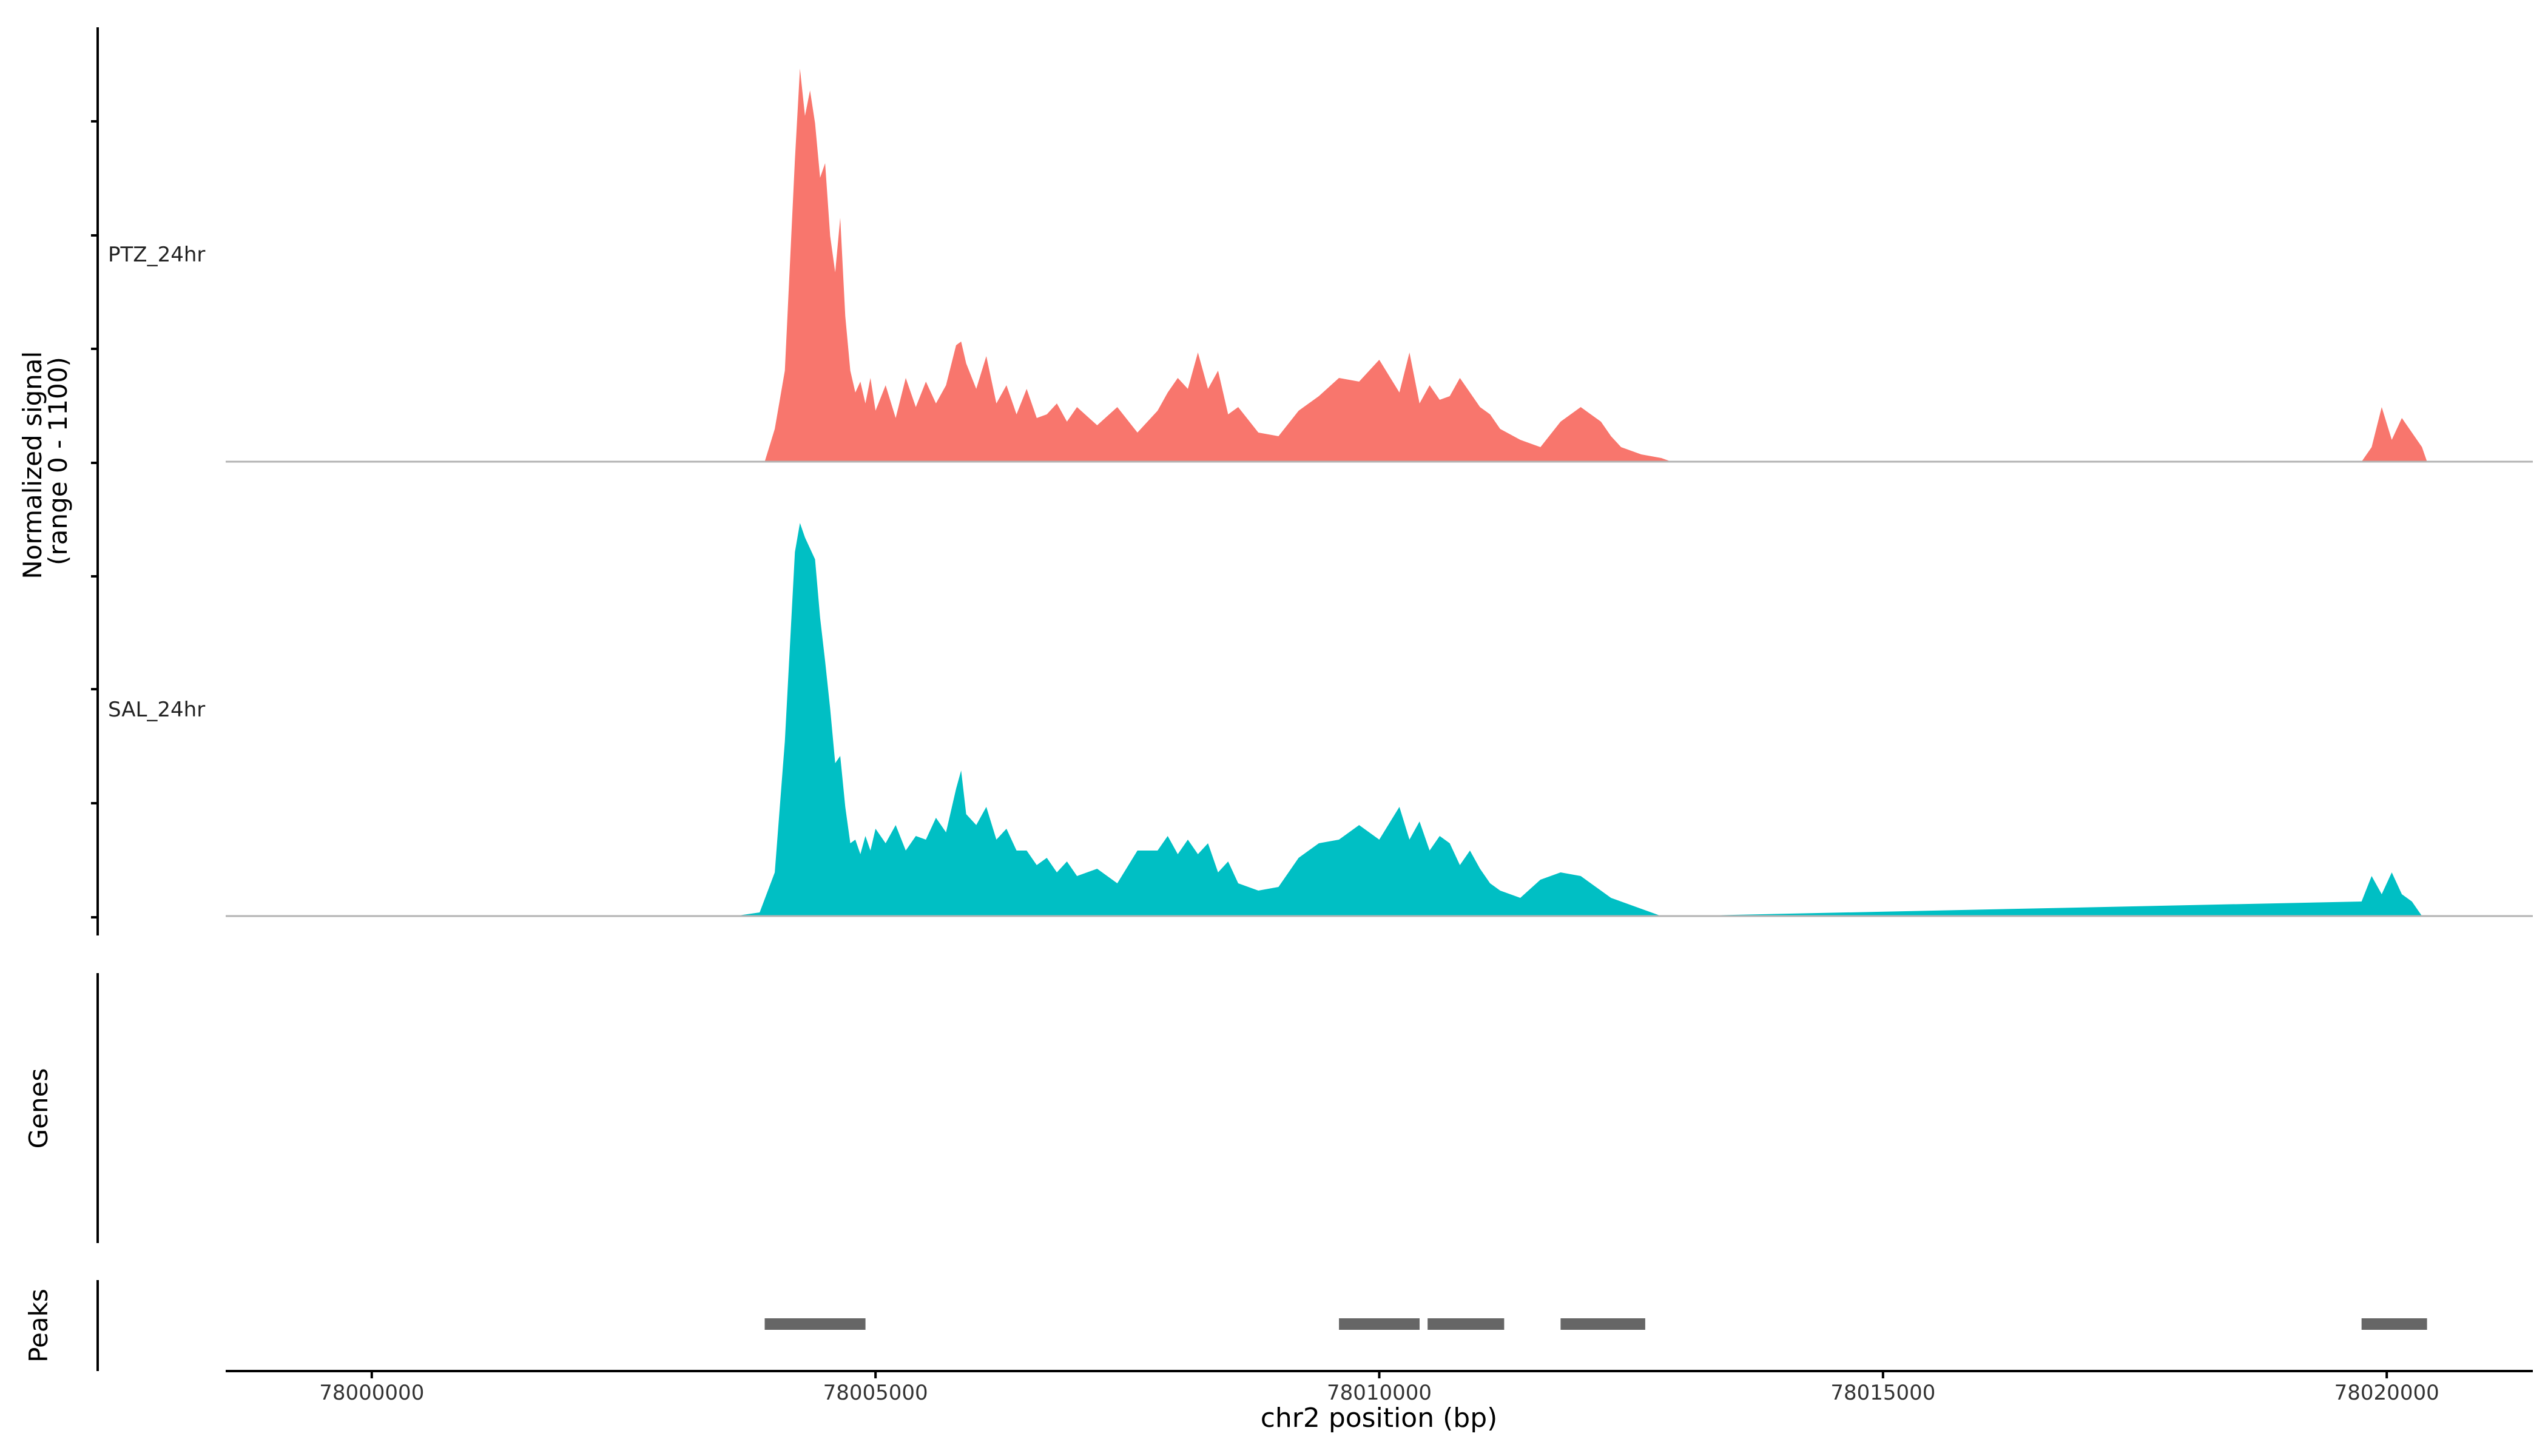 The image size is (2548, 1456). Describe the element at coordinates (38, 1108) in the screenshot. I see `genes-track-label: Genes` at that location.